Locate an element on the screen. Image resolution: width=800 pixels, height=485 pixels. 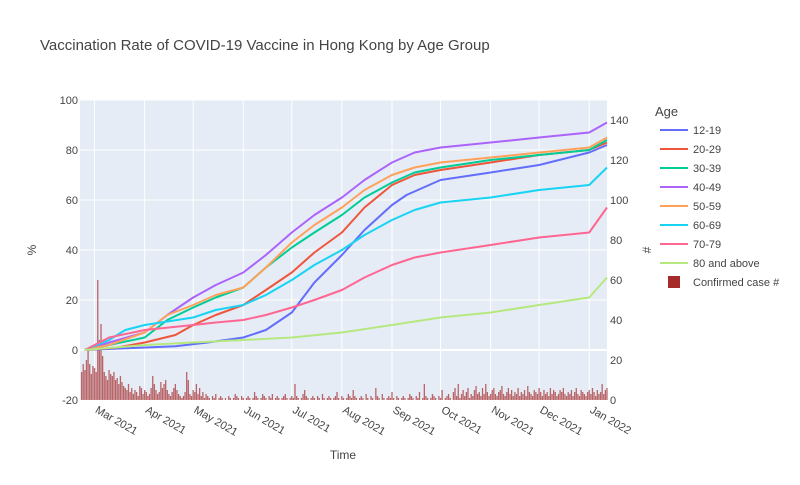
y-tick-label: 80 is located at coordinates (72, 151).